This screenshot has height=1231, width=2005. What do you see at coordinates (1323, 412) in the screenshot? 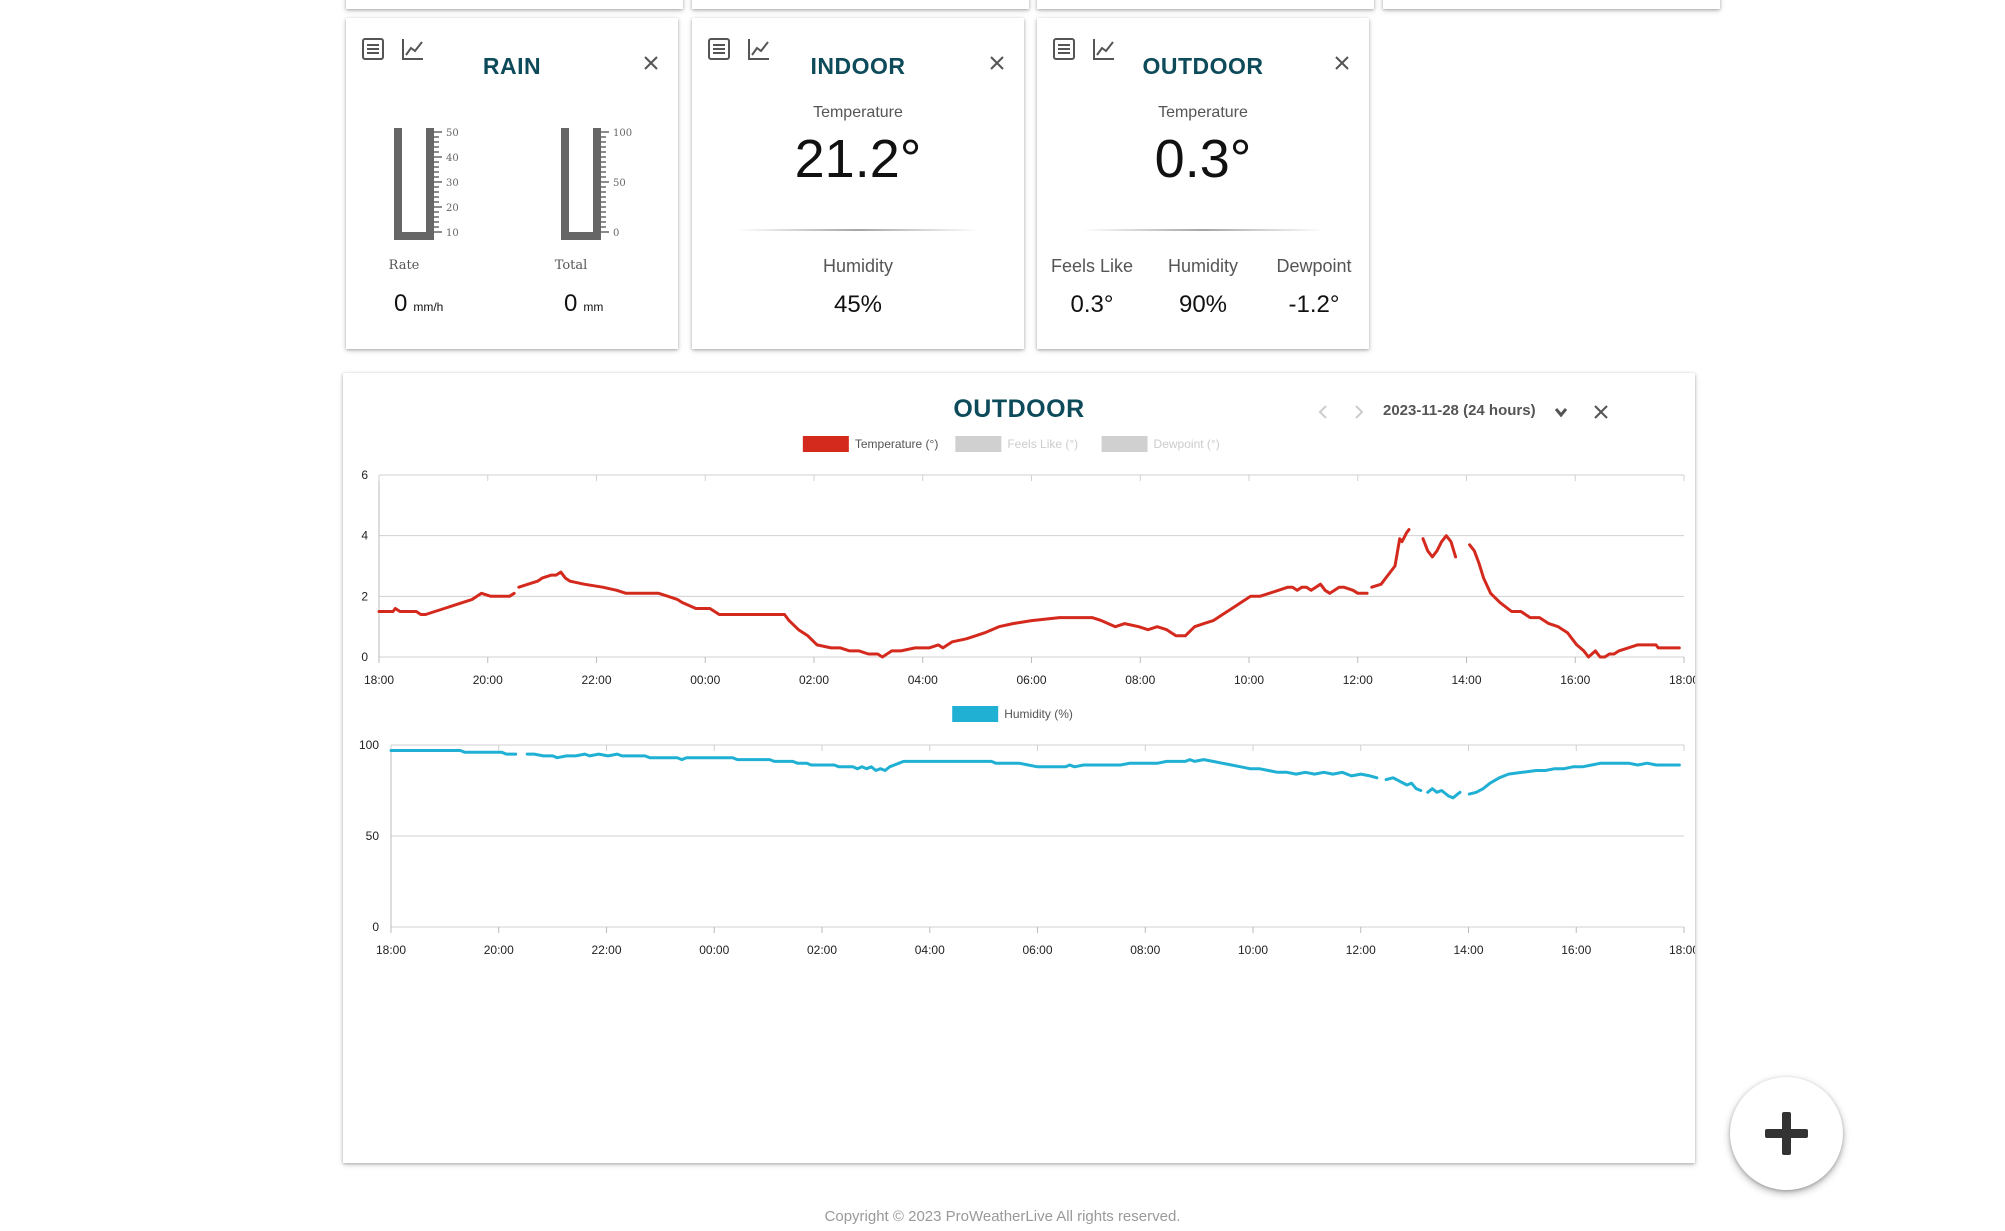
I see `chevron-left-icon` at bounding box center [1323, 412].